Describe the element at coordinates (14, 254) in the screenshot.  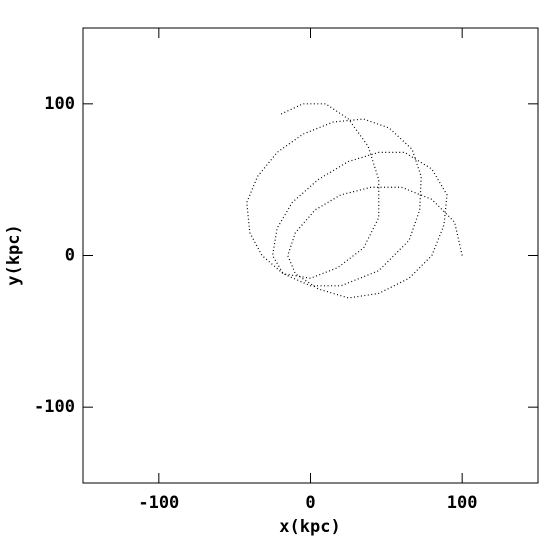
I see `y-axis-label: y(kpc)` at that location.